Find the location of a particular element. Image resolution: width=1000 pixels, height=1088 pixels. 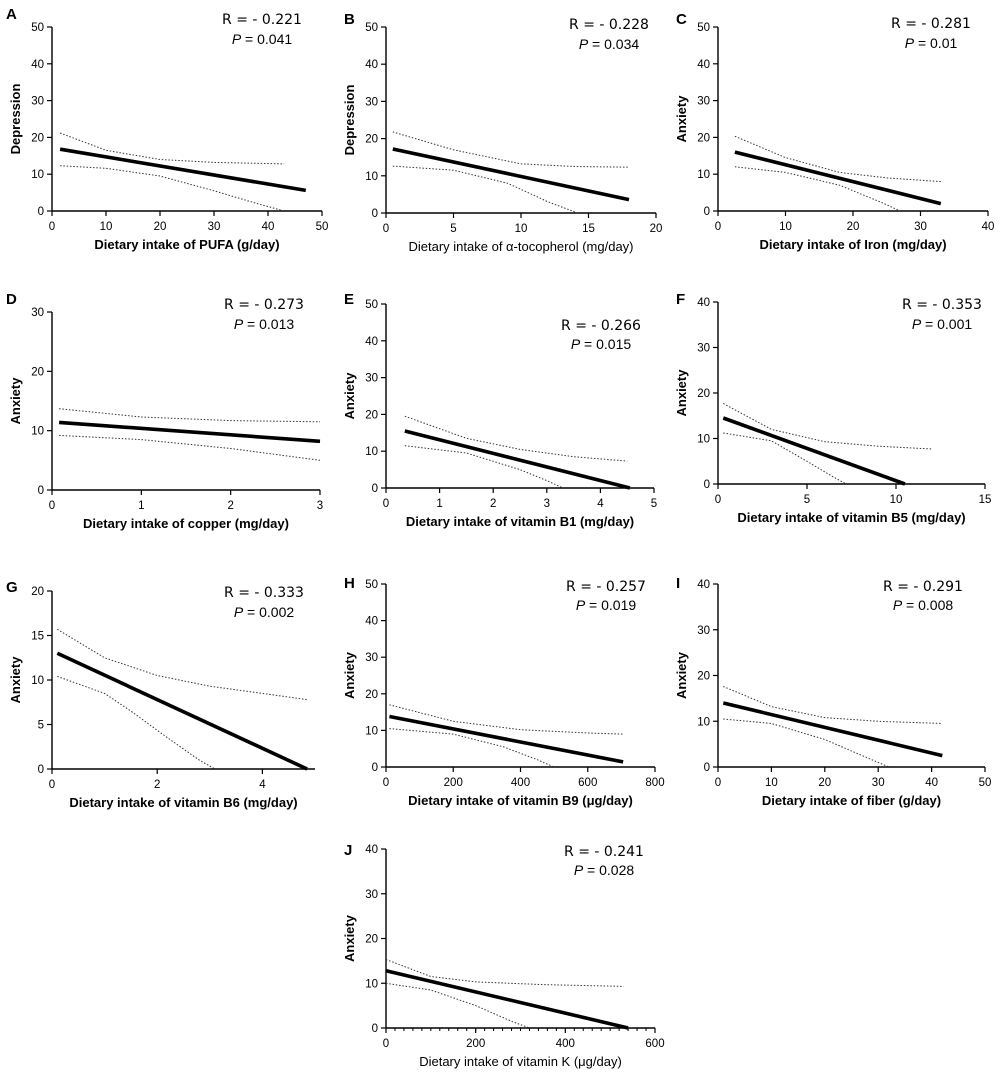

panel-letter: G is located at coordinates (12, 587).